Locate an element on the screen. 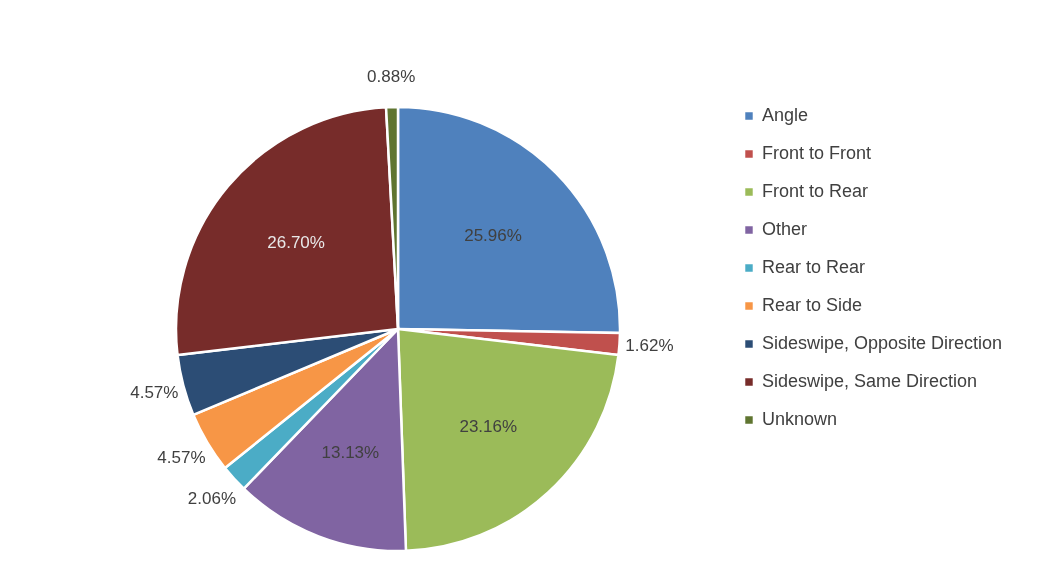 Image resolution: width=1048 pixels, height=577 pixels. legend-label: Front to Rear is located at coordinates (815, 191).